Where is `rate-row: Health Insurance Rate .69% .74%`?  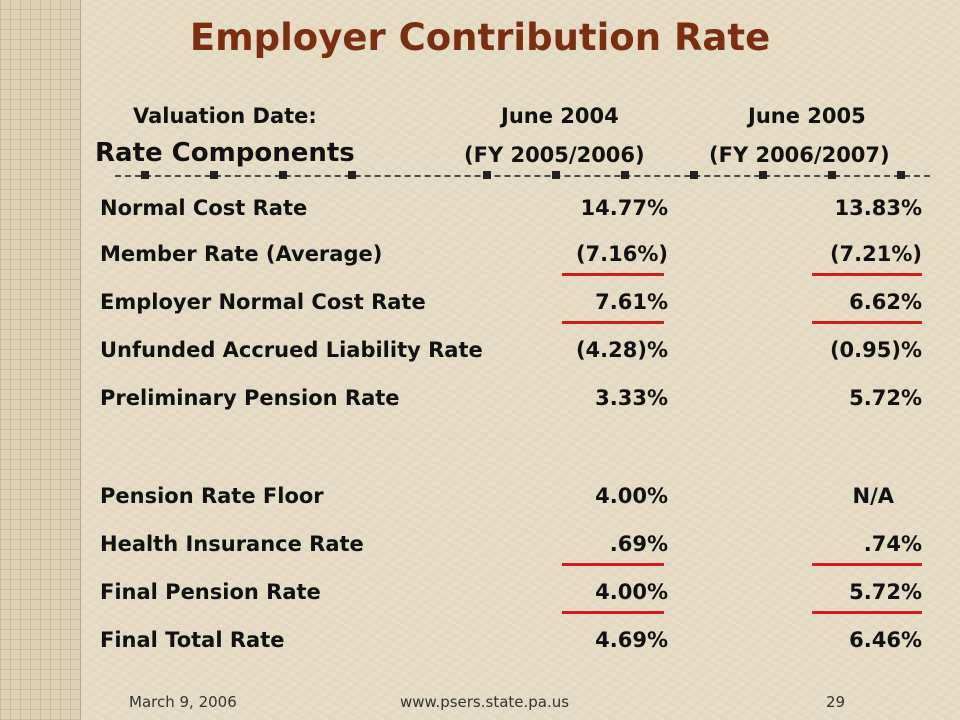
rate-row: Health Insurance Rate .69% .74% is located at coordinates (480, 549).